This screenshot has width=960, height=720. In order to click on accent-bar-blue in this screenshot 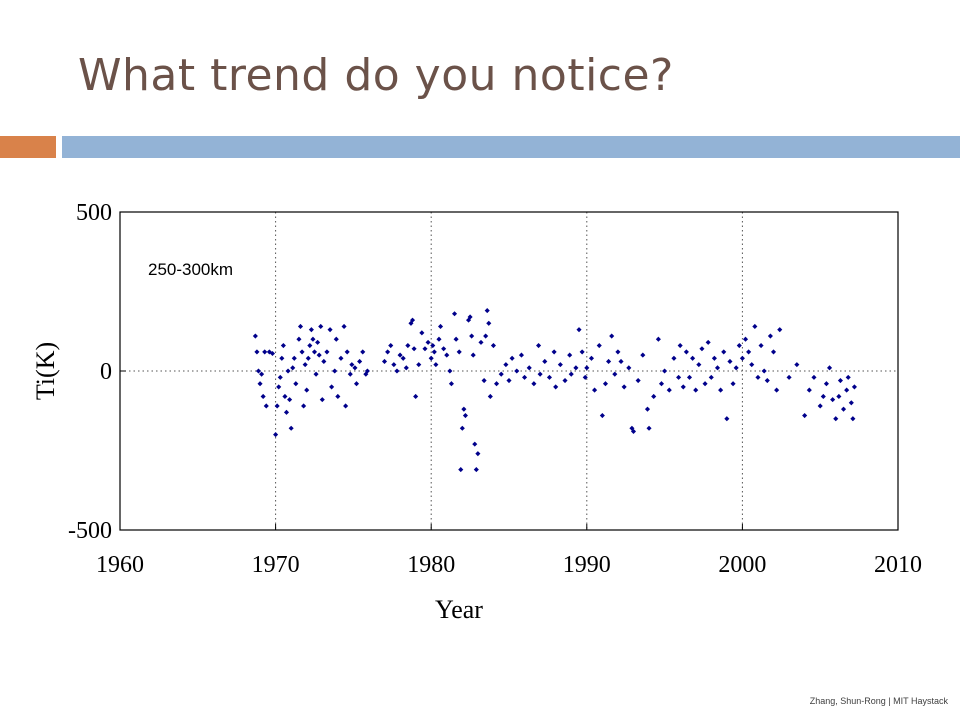, I will do `click(511, 147)`.